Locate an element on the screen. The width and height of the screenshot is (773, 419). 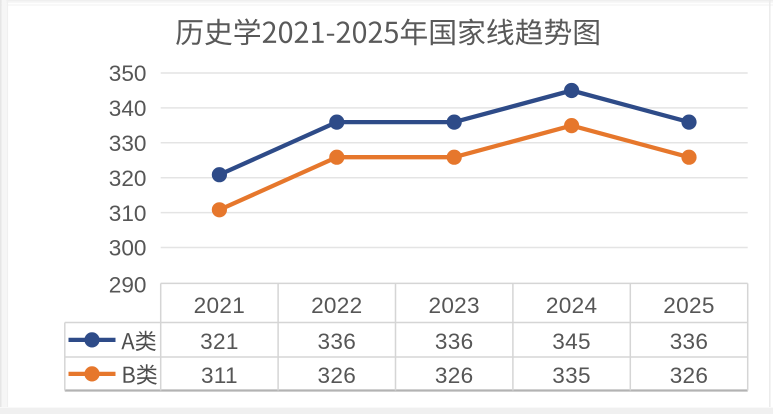
svg-text: 2025 is located at coordinates (688, 305).